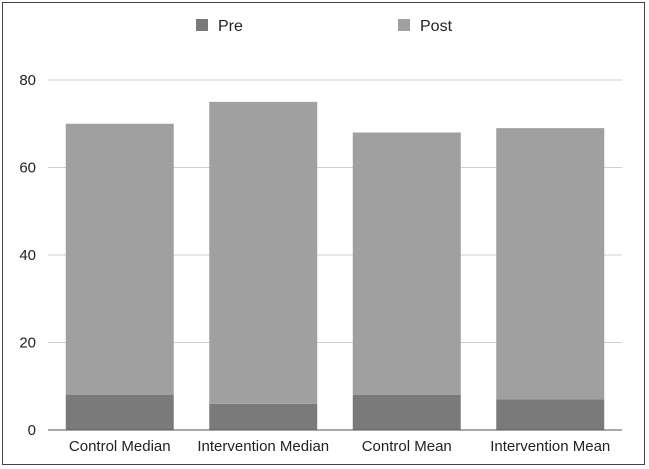 This screenshot has width=649, height=469. I want to click on y-tick-label: 40, so click(27, 255).